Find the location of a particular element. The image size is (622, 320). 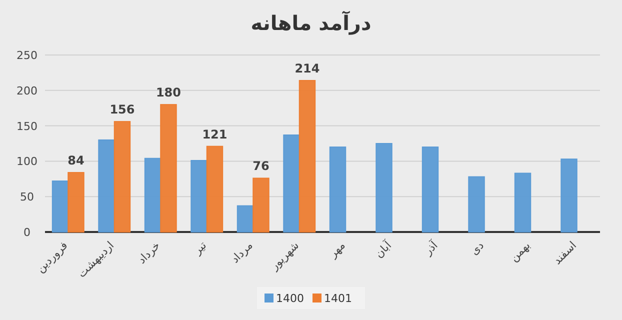

x-tick-label: تیر is located at coordinates (199, 248).